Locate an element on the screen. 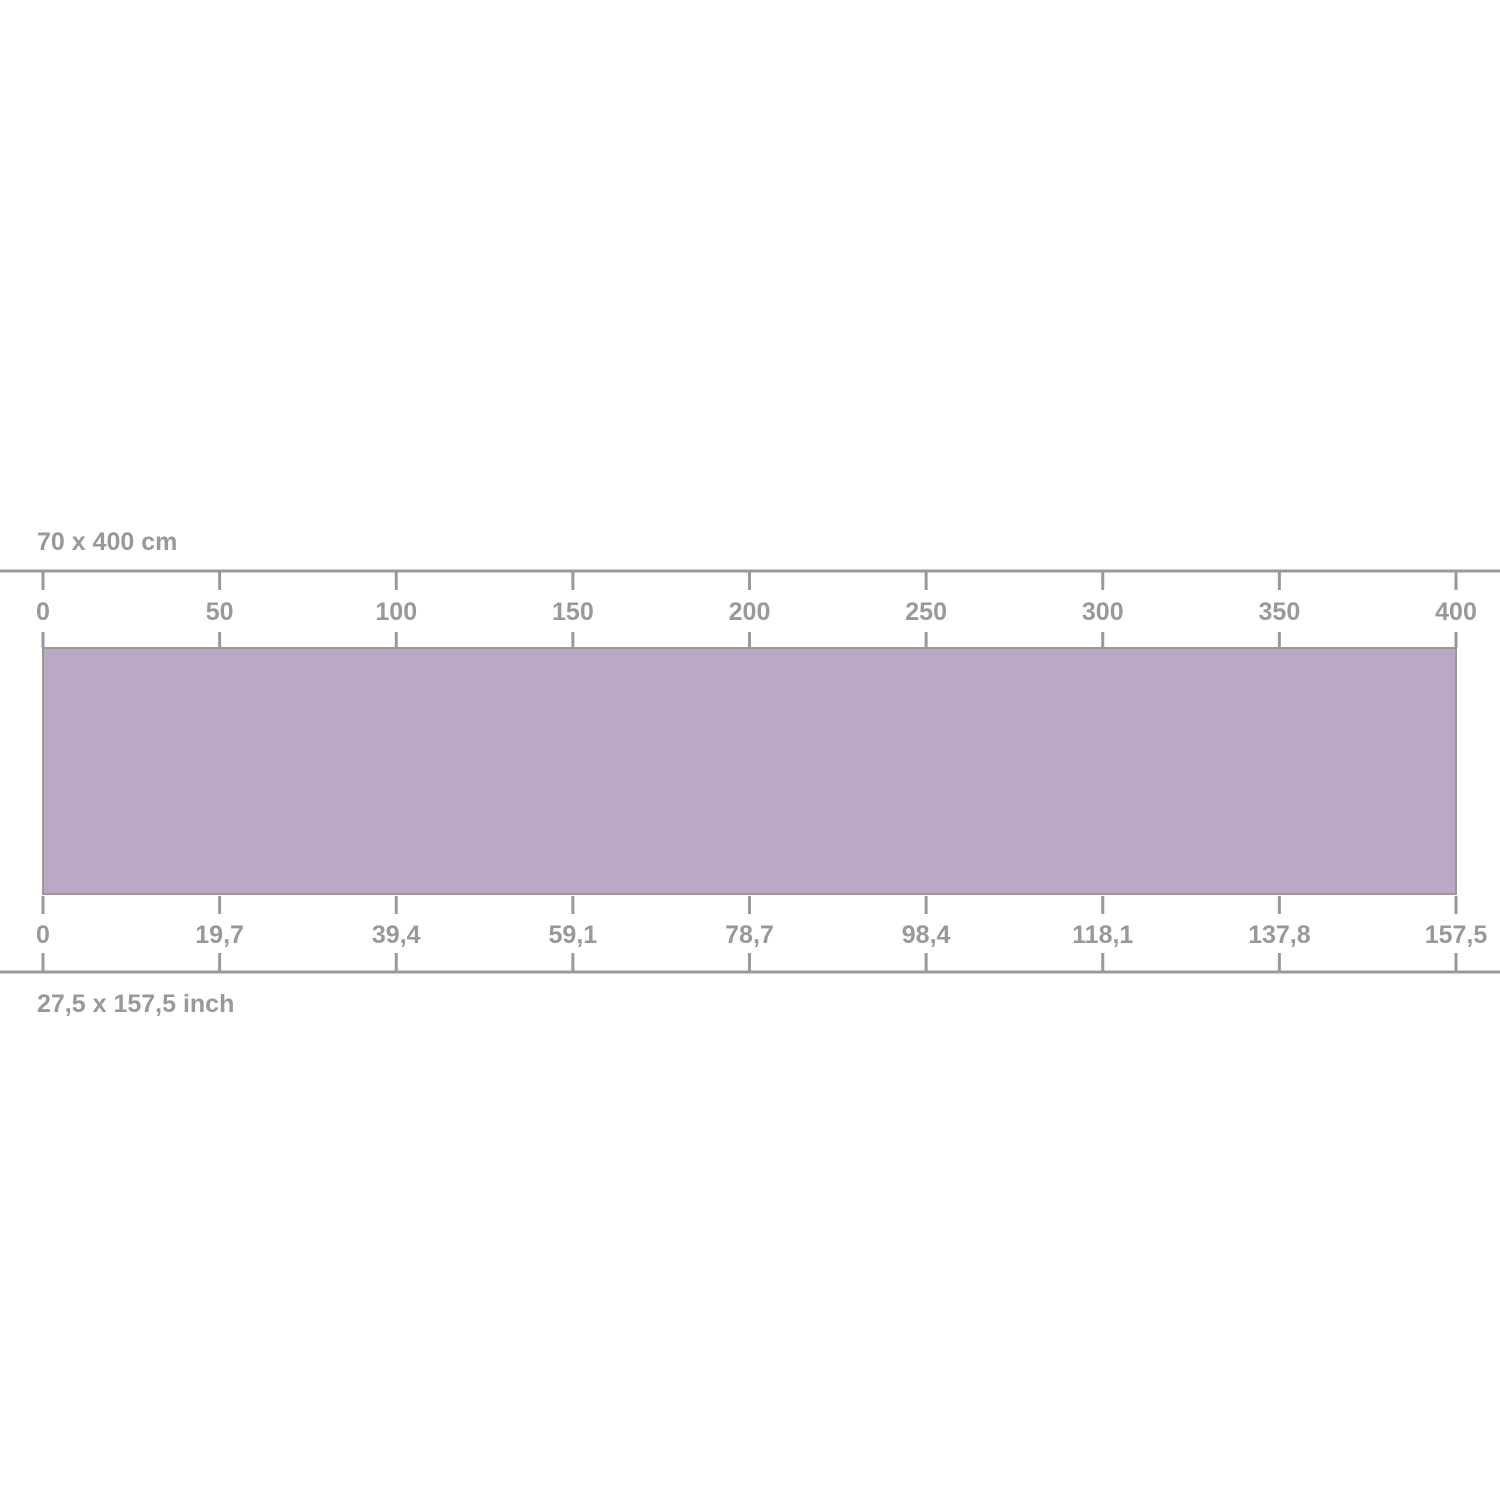  bottom-tick-label: 118,1 is located at coordinates (1102, 935).